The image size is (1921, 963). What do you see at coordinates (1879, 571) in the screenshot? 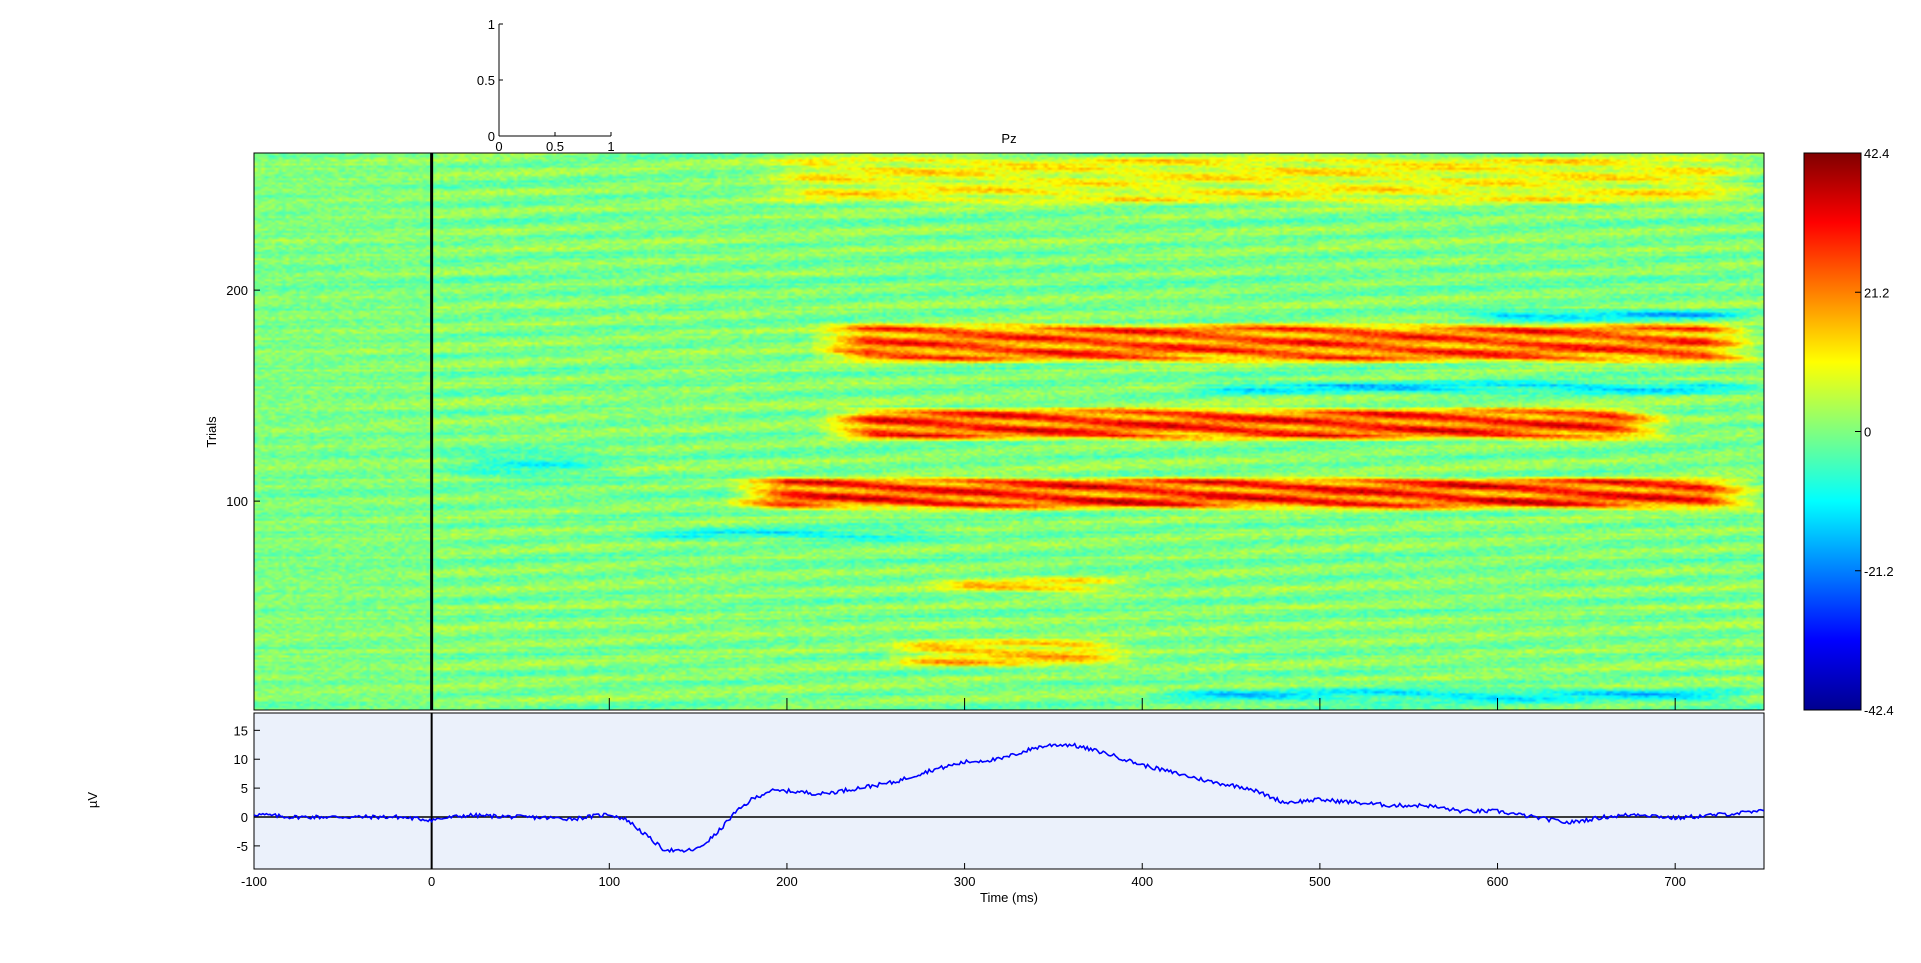
I see `colorbar-tick-label: -21.2` at bounding box center [1879, 571].